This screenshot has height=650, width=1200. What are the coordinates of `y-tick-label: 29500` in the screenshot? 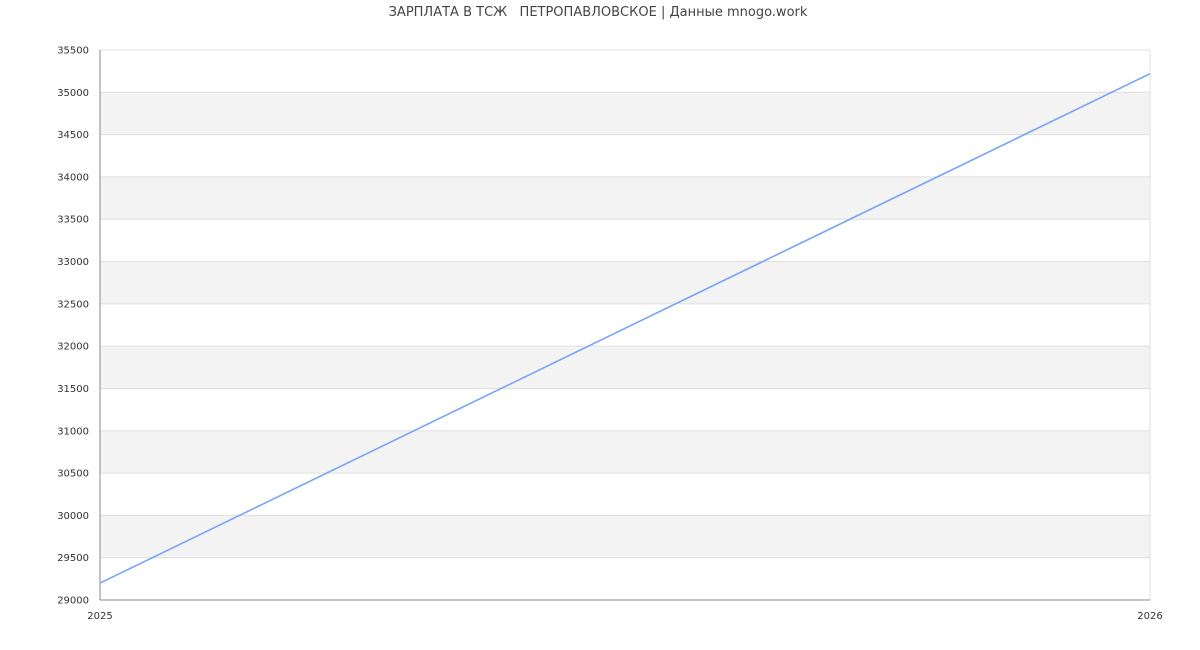 It's located at (73, 558).